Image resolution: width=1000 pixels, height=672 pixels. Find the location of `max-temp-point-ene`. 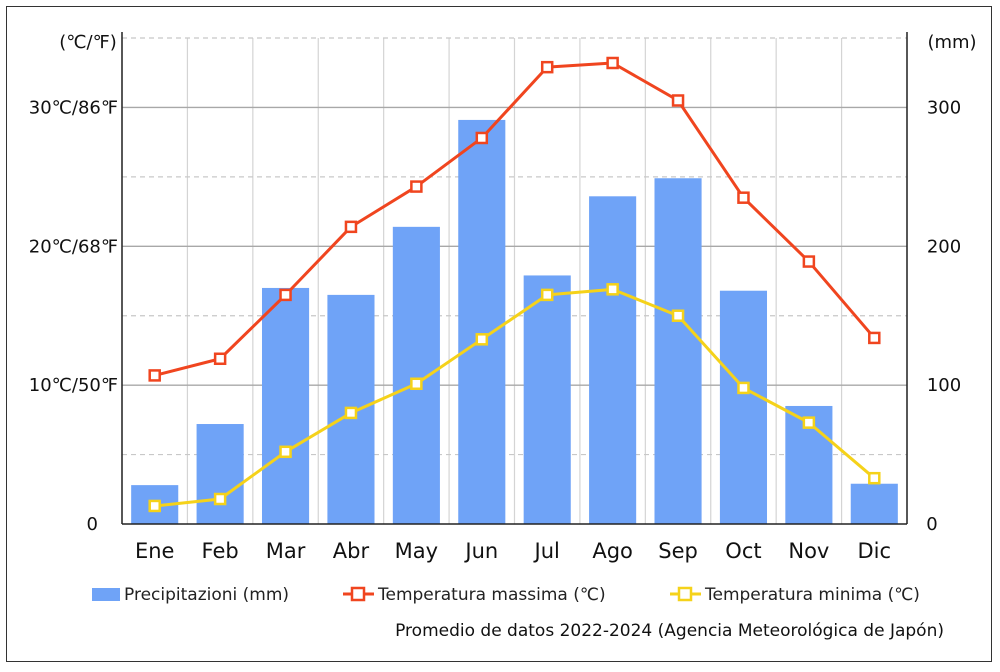

max-temp-point-ene is located at coordinates (154, 375).